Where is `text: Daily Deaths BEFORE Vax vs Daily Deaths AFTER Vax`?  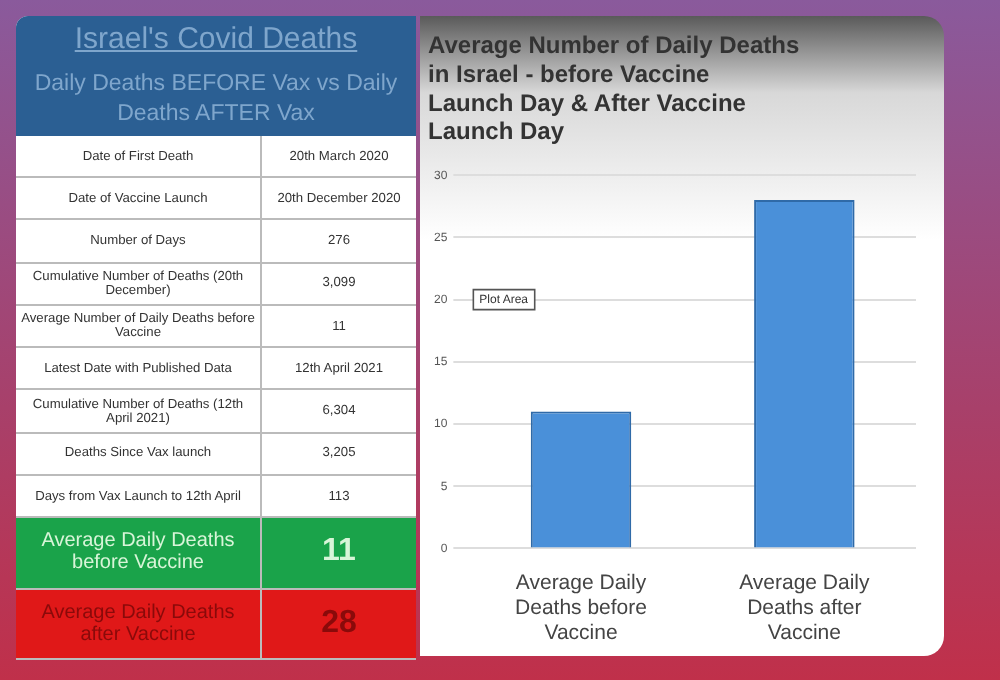
text: Daily Deaths BEFORE Vax vs Daily Deaths AFTER Vax is located at coordinates (216, 100).